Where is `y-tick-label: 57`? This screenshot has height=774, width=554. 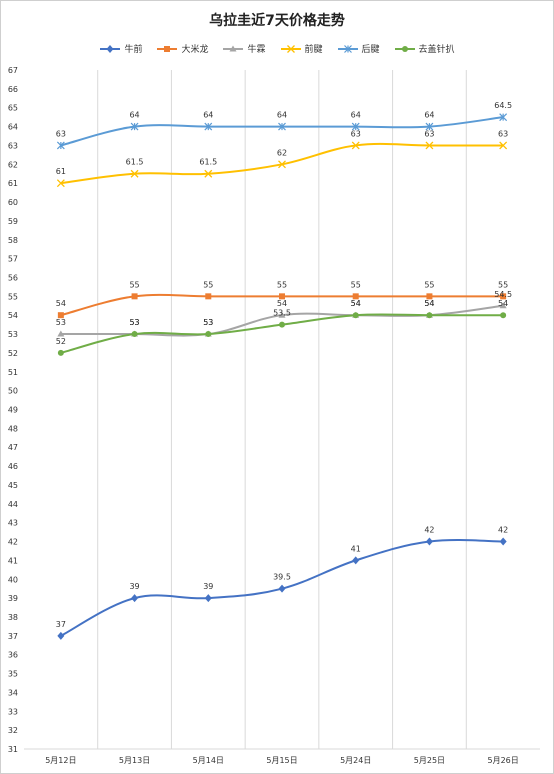 y-tick-label: 57 is located at coordinates (13, 259).